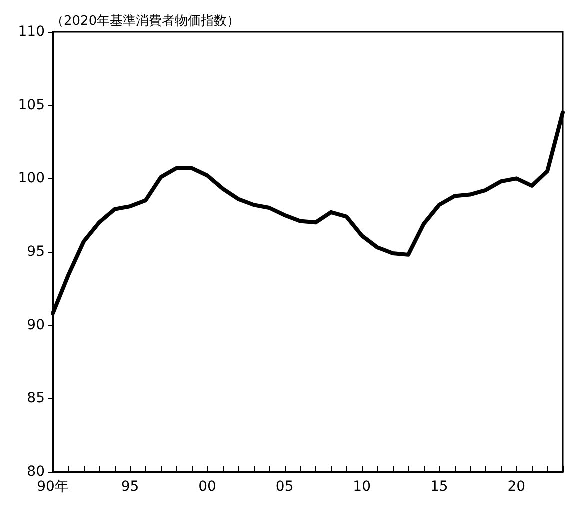 The height and width of the screenshot is (510, 567). Describe the element at coordinates (130, 487) in the screenshot. I see `x-tick-label: 95` at that location.